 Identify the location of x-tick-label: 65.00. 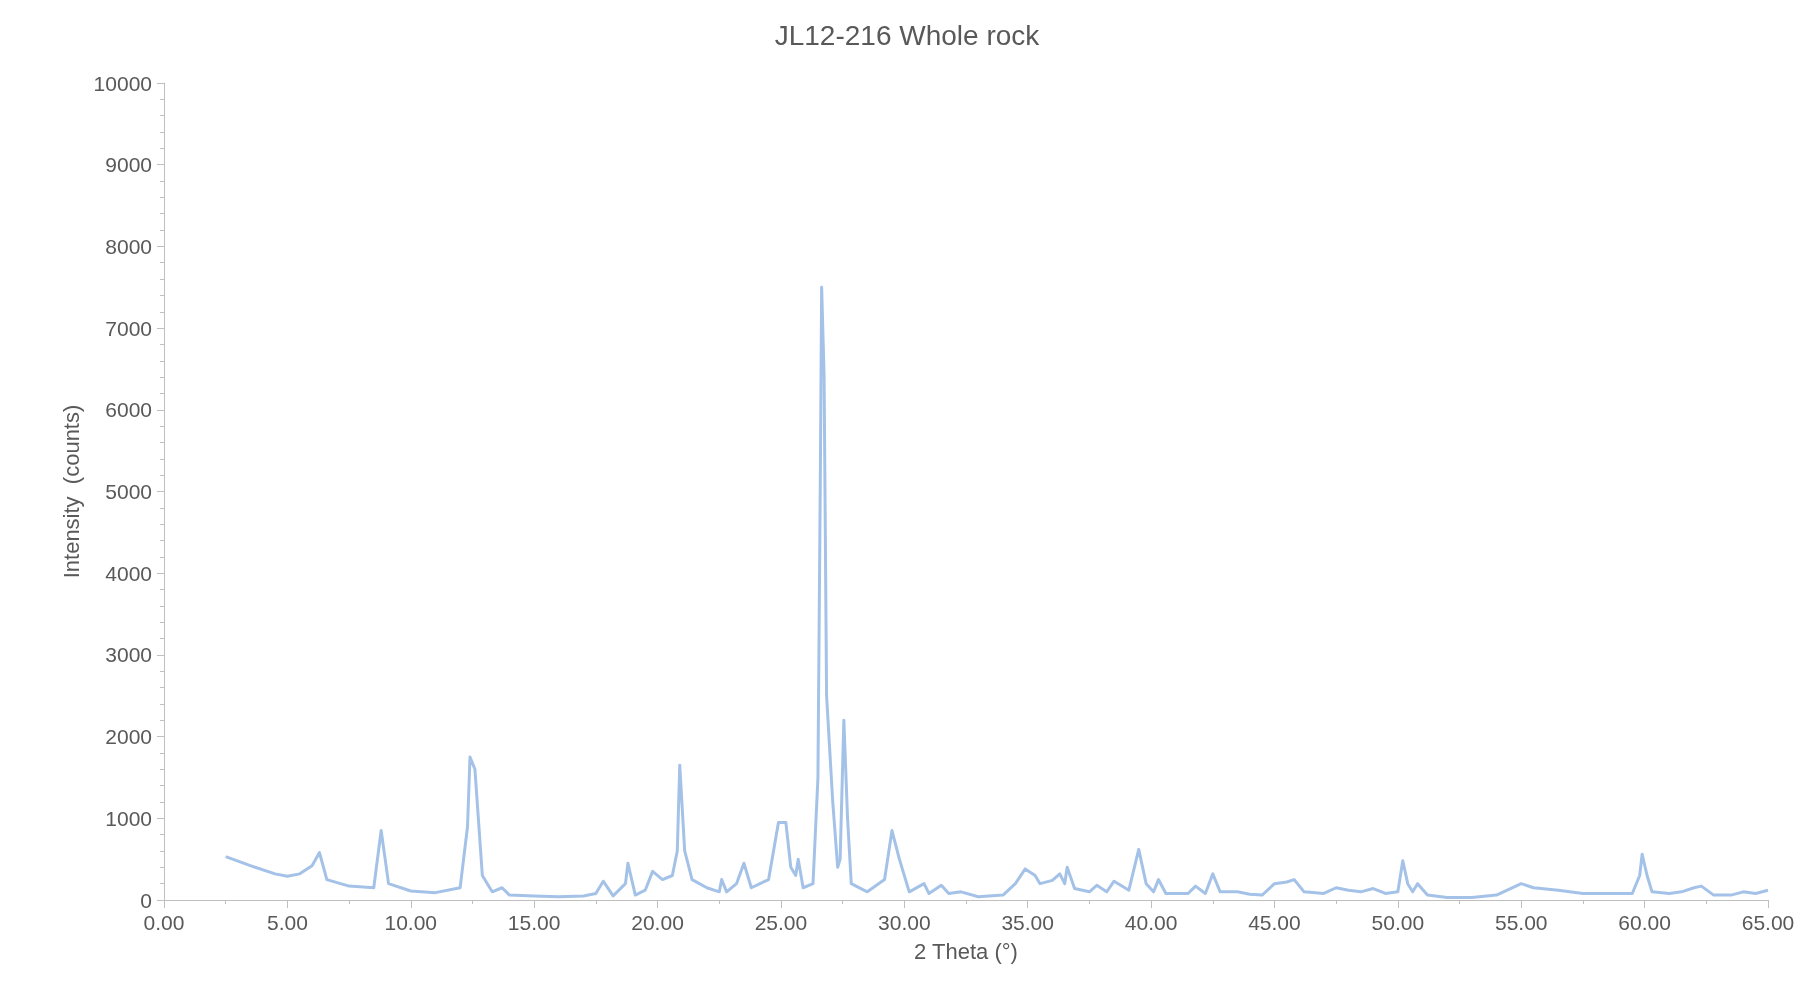
(1768, 922).